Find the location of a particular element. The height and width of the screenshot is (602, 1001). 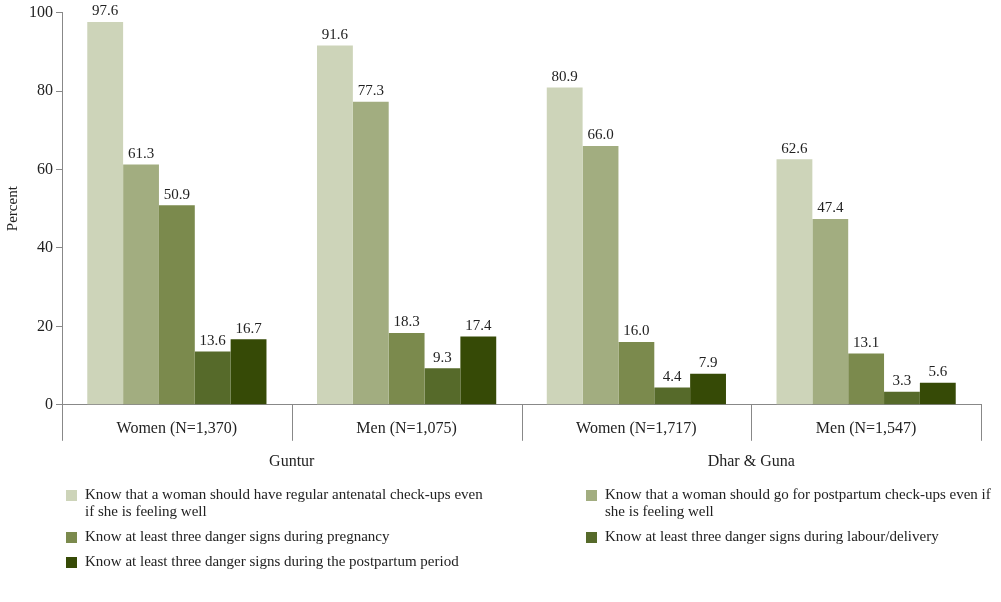

data-label: 16.0 is located at coordinates (636, 330).